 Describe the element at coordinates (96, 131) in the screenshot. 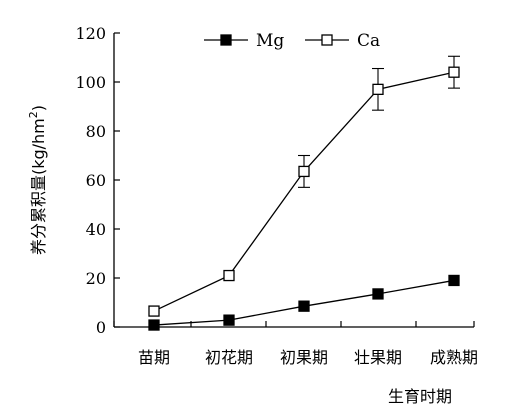

I see `y-tick-label: 80` at that location.